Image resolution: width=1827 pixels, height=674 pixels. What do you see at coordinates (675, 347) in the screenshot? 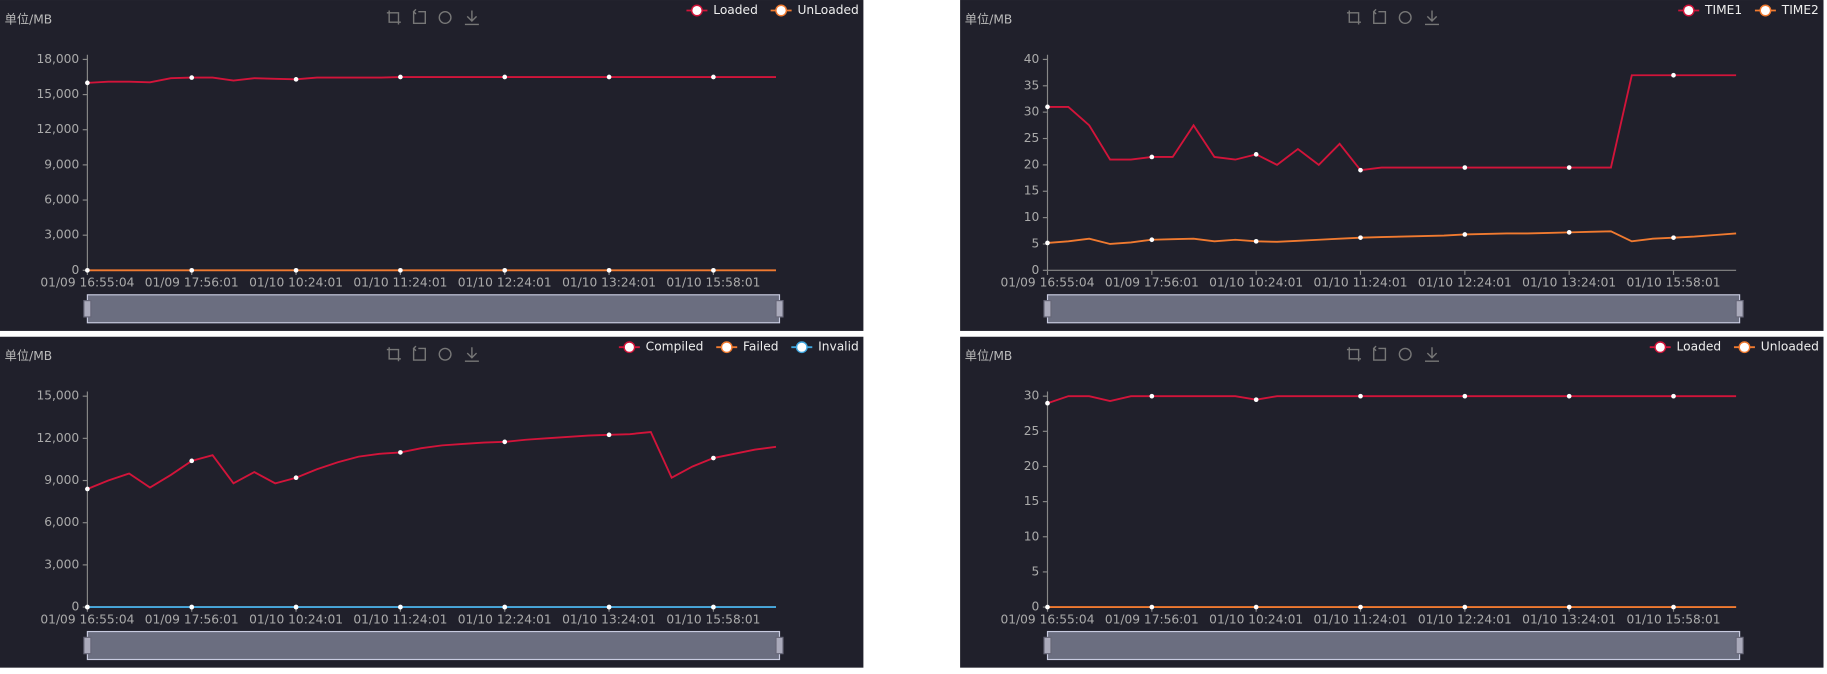
I see `legend-label: Compiled` at bounding box center [675, 347].